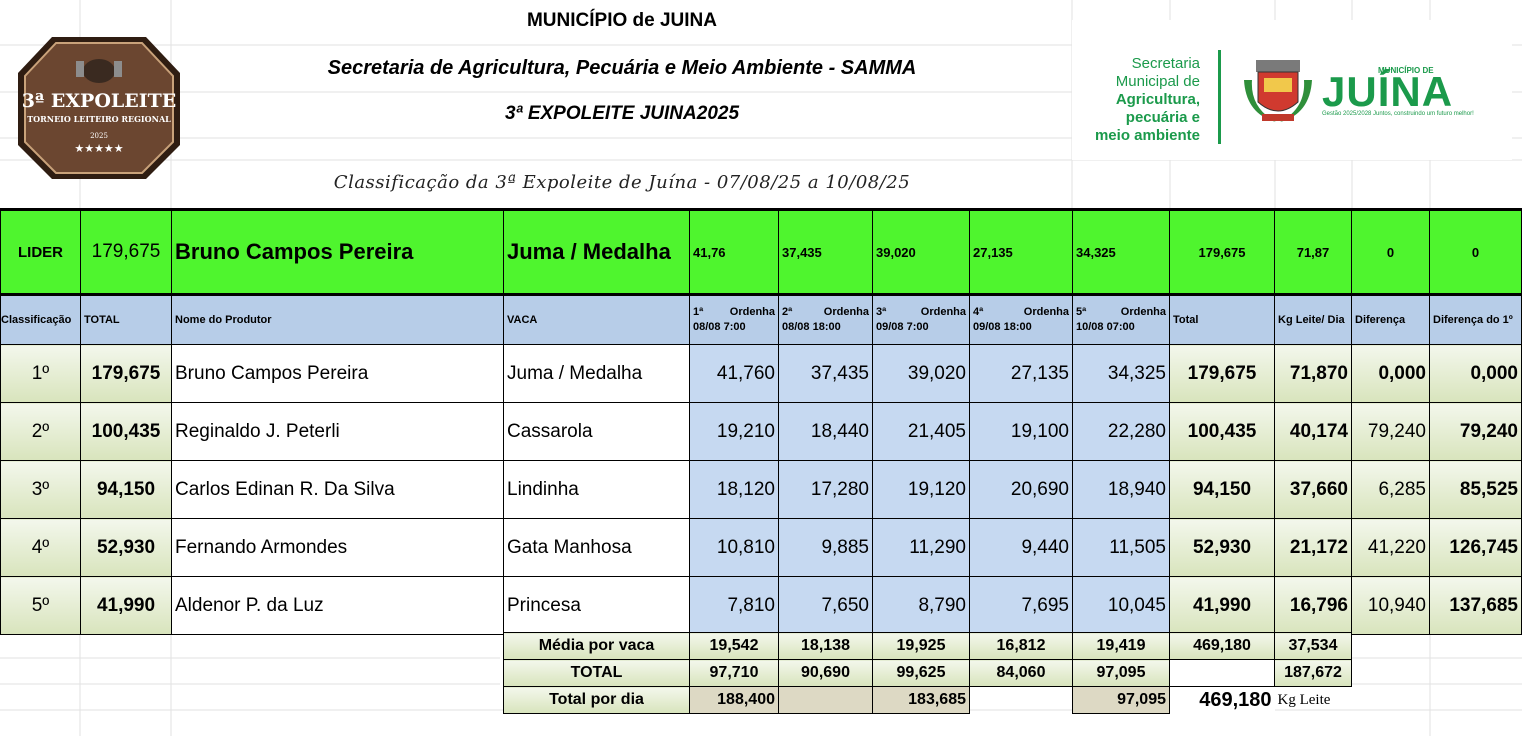  Describe the element at coordinates (1121, 252) in the screenshot. I see `leader-ordenha-5: 34,325` at that location.